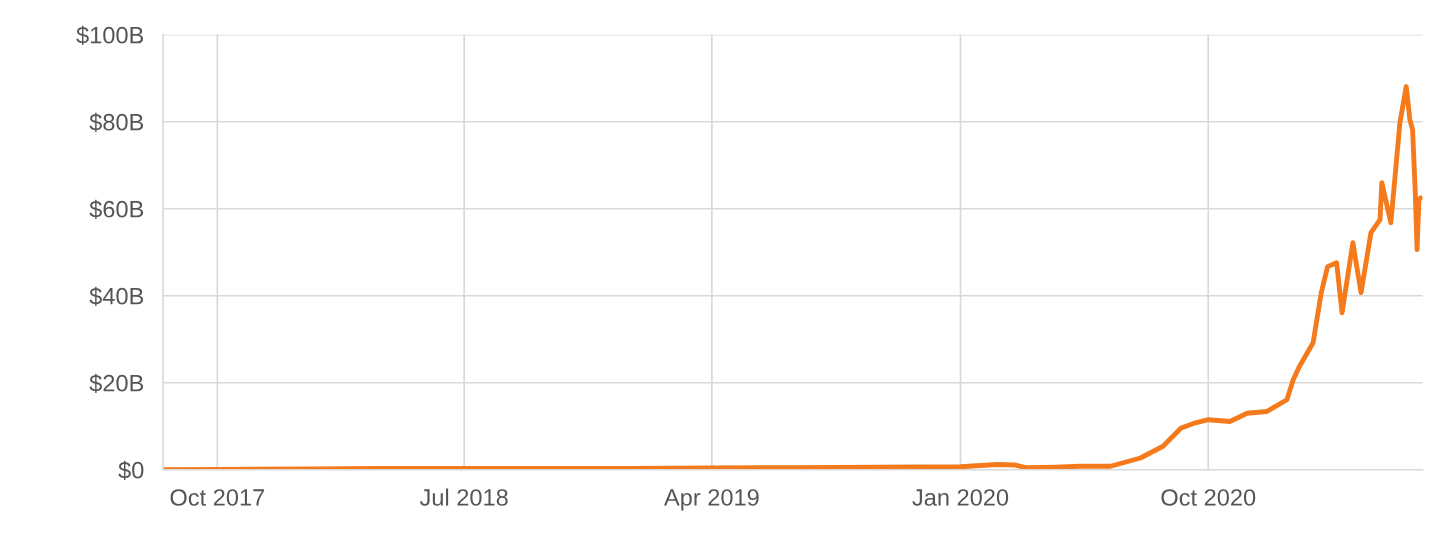 This screenshot has height=552, width=1456. I want to click on x-tick-label: Oct 2020, so click(1208, 497).